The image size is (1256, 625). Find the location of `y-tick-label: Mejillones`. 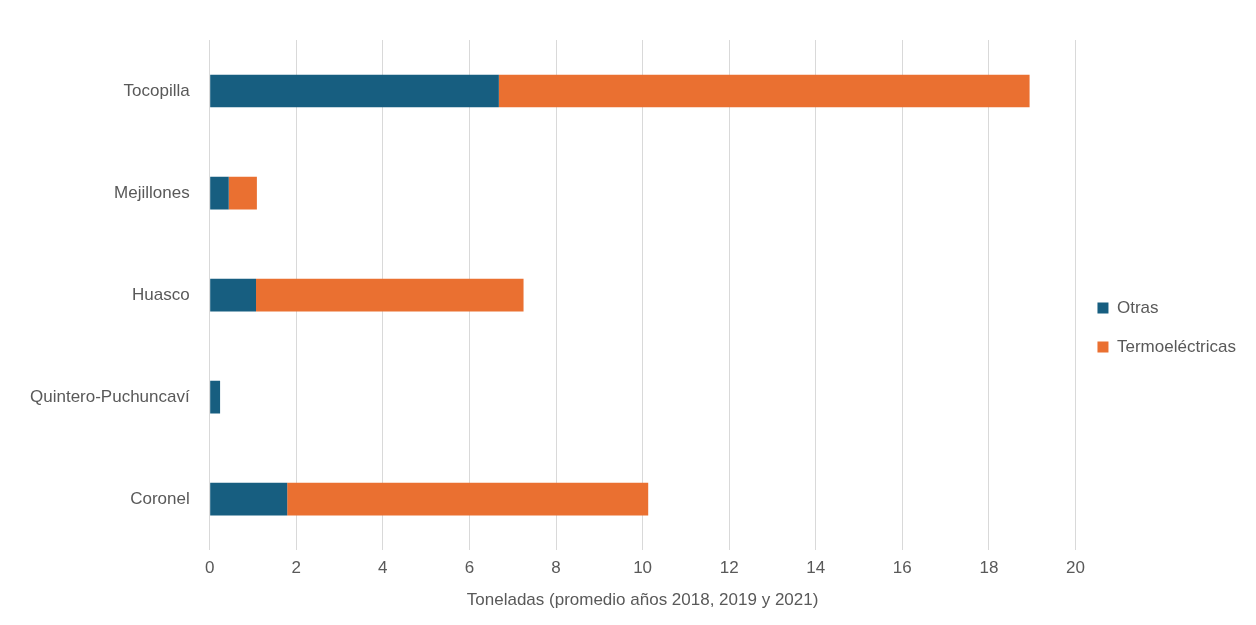

y-tick-label: Mejillones is located at coordinates (152, 192).